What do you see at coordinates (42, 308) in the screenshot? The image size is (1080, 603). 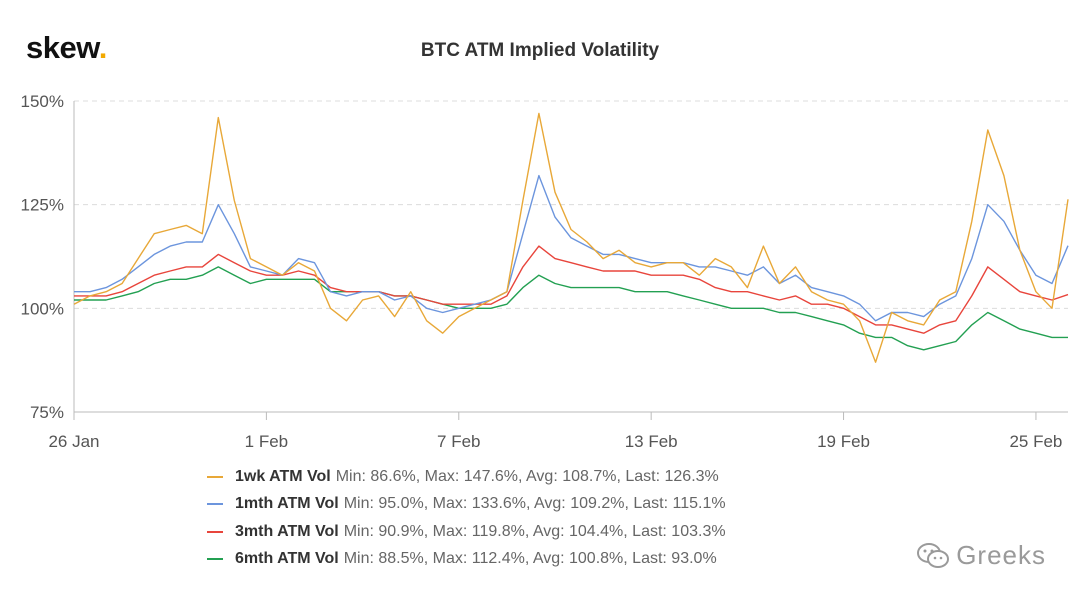 I see `y-tick-label: 100%` at bounding box center [42, 308].